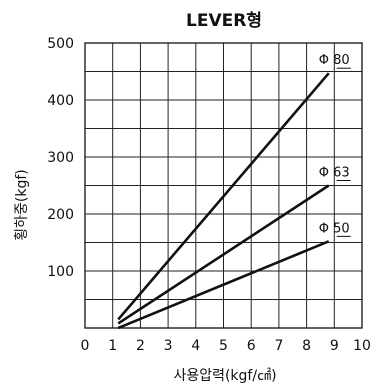 The width and height of the screenshot is (377, 389). What do you see at coordinates (334, 60) in the screenshot?
I see `series-label: Φ 80` at bounding box center [334, 60].